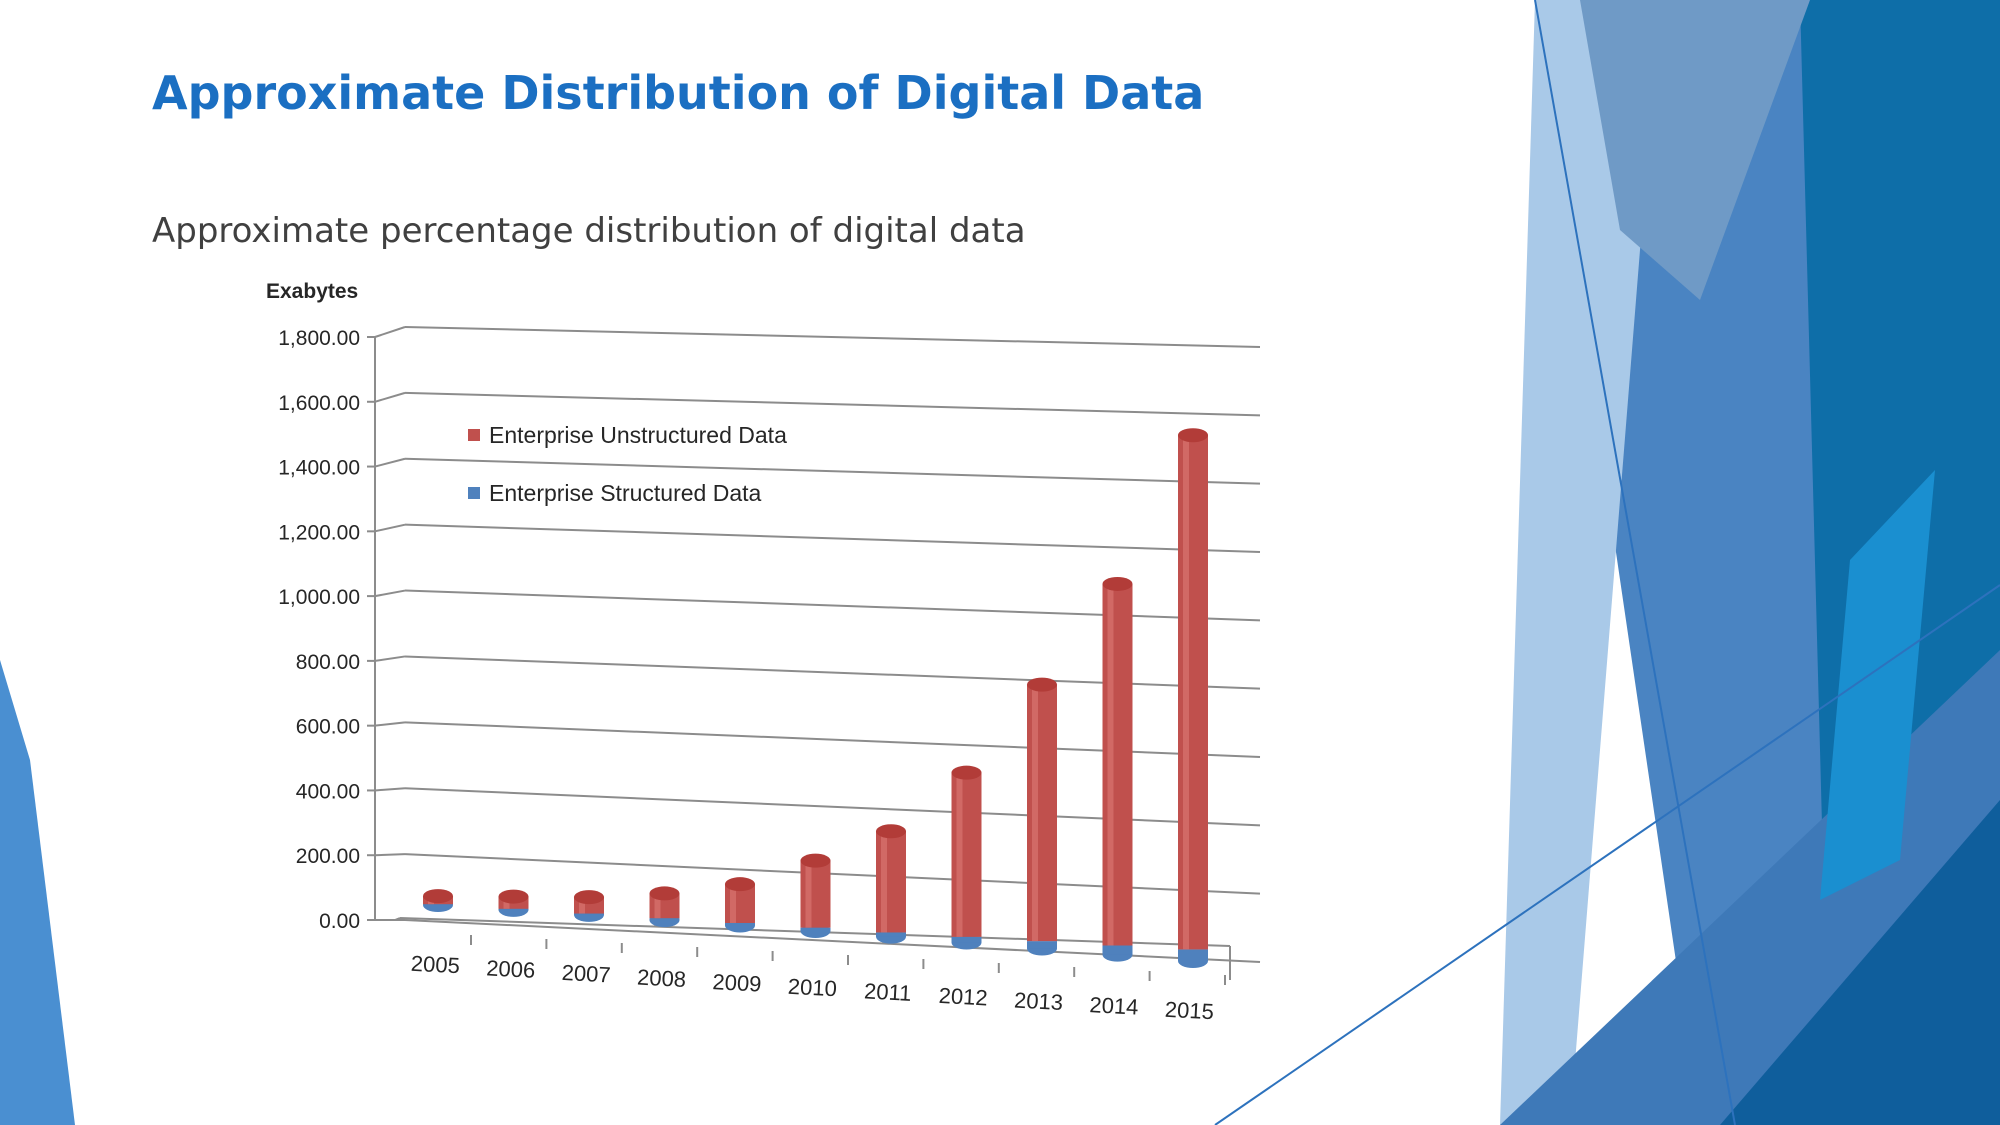 This screenshot has width=2000, height=1125. Describe the element at coordinates (319, 597) in the screenshot. I see `y-tick-label: 1,000.00` at that location.